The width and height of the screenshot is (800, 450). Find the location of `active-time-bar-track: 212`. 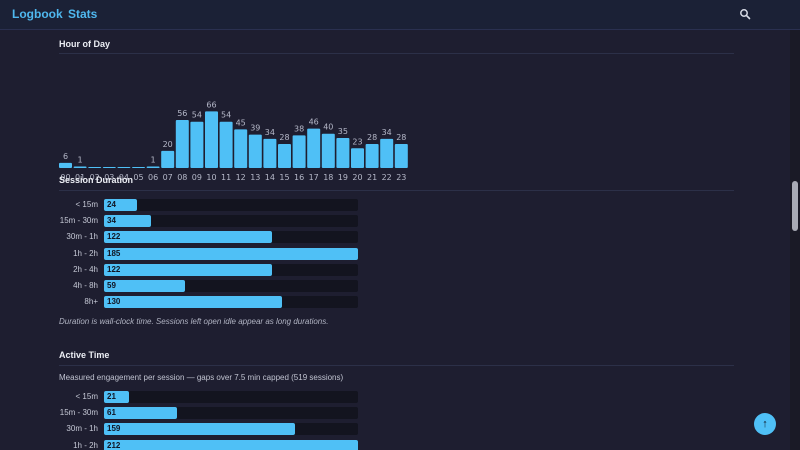

active-time-bar-track: 212 is located at coordinates (231, 444).